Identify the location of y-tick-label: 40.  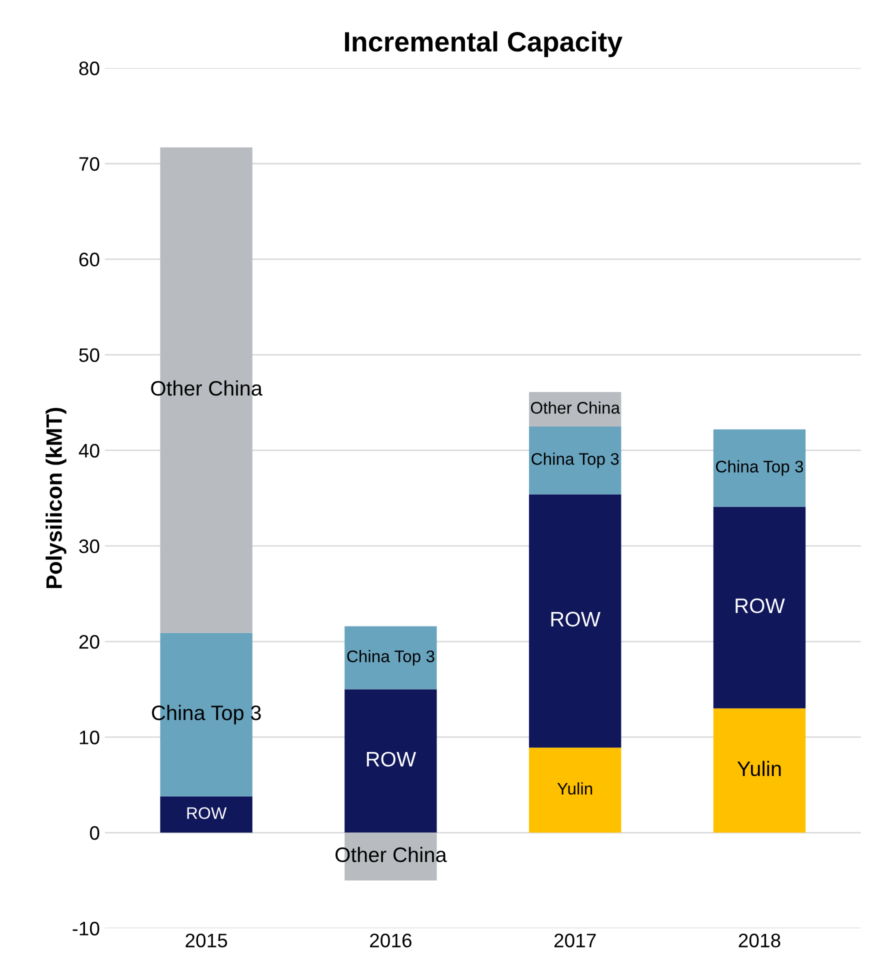
(89, 451).